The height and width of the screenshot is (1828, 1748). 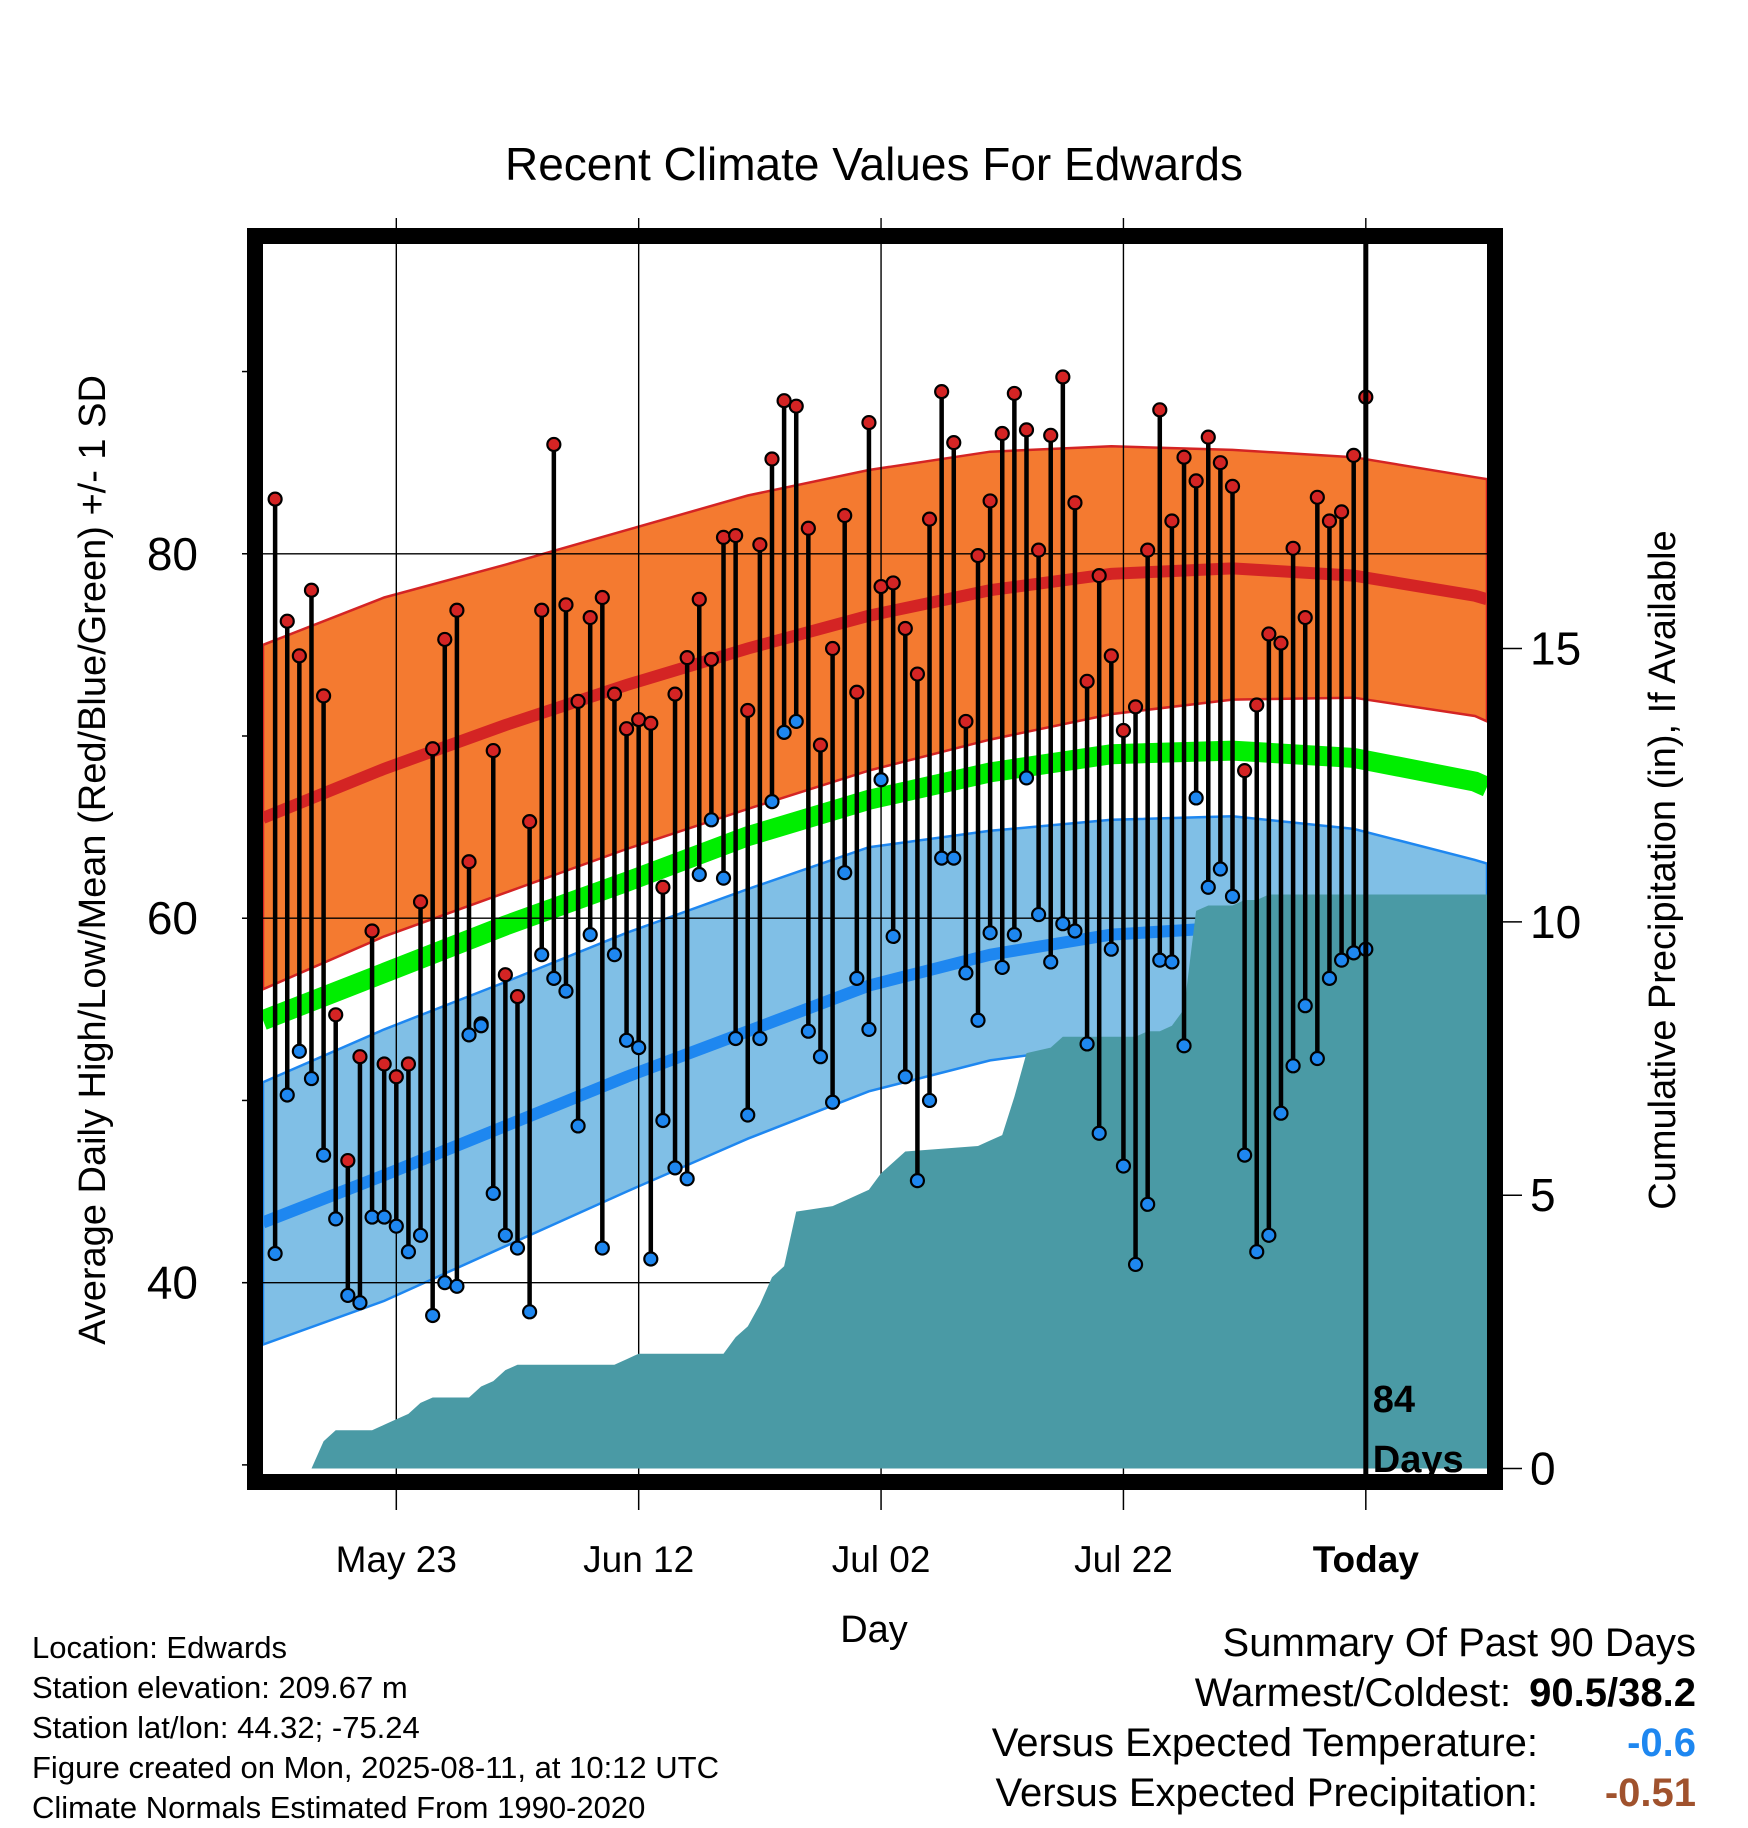 I want to click on summary-warmest-coldest: Warmest/Coldest: 90.5/38.2, so click(x=1344, y=1693).